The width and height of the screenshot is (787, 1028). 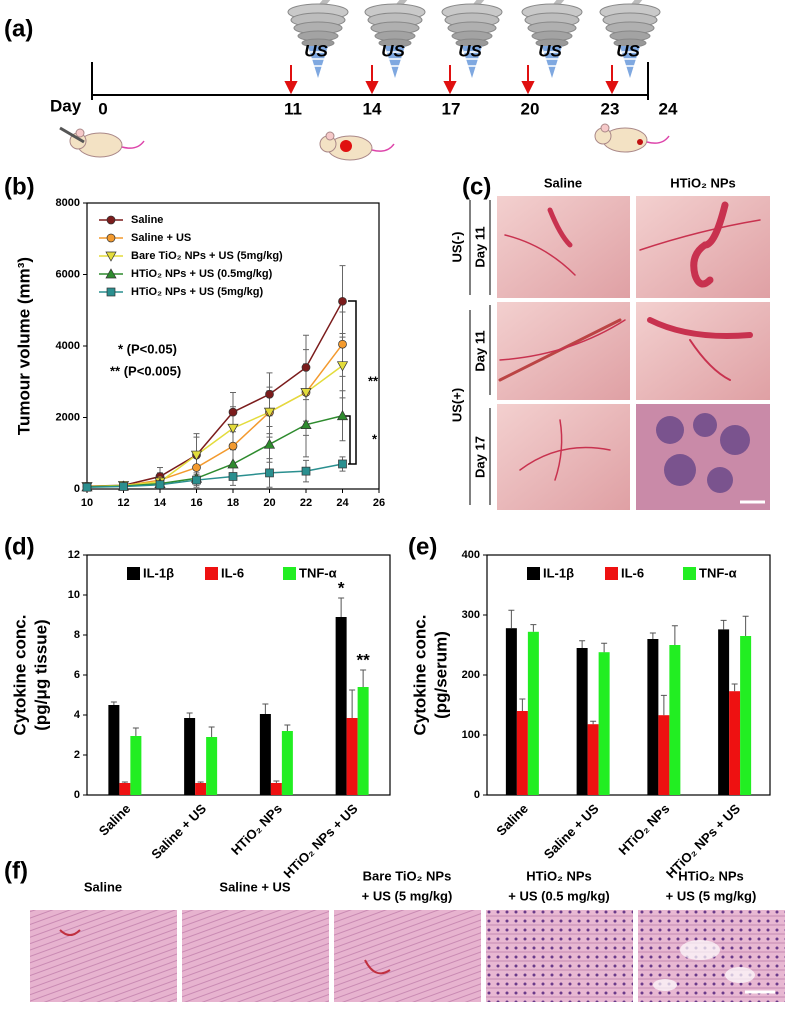 I want to click on y-tick-label: 4, so click(x=77, y=715).